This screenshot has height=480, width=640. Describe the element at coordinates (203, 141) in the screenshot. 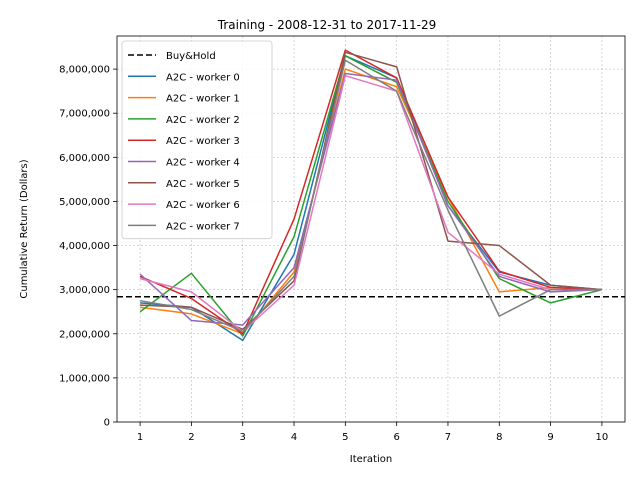

I see `legend-label: A2C - worker 3` at that location.